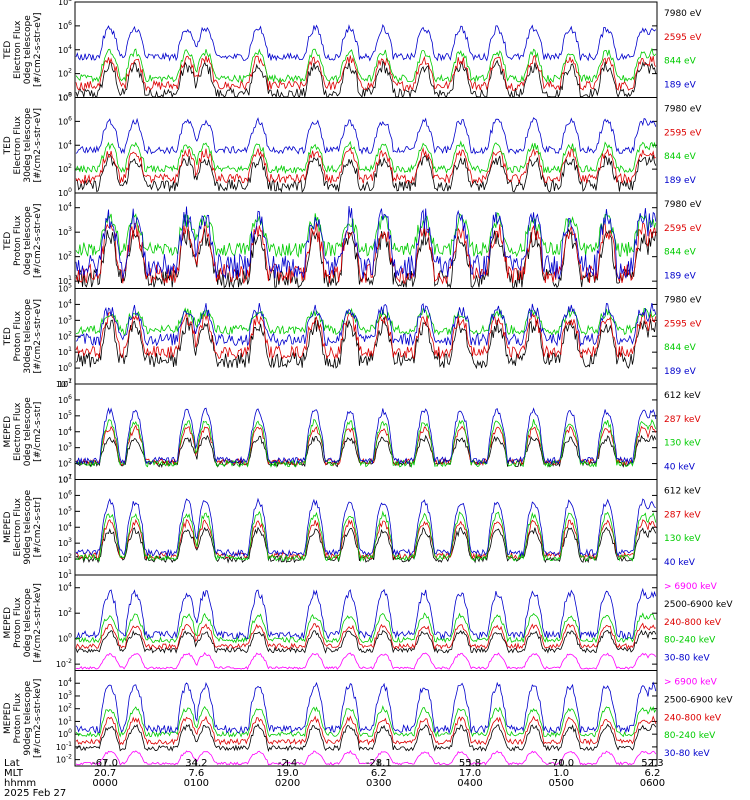  Describe the element at coordinates (682, 492) in the screenshot. I see `legend-entry: 612 keV` at that location.